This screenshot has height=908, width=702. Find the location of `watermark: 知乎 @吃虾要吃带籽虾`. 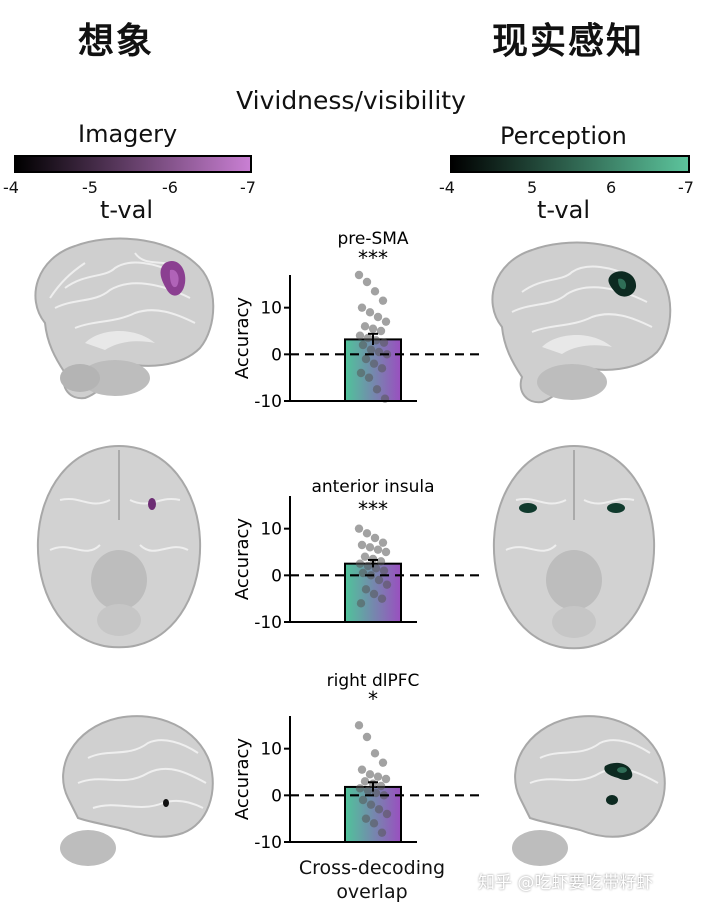

watermark: 知乎 @吃虾要吃带籽虾 is located at coordinates (566, 883).